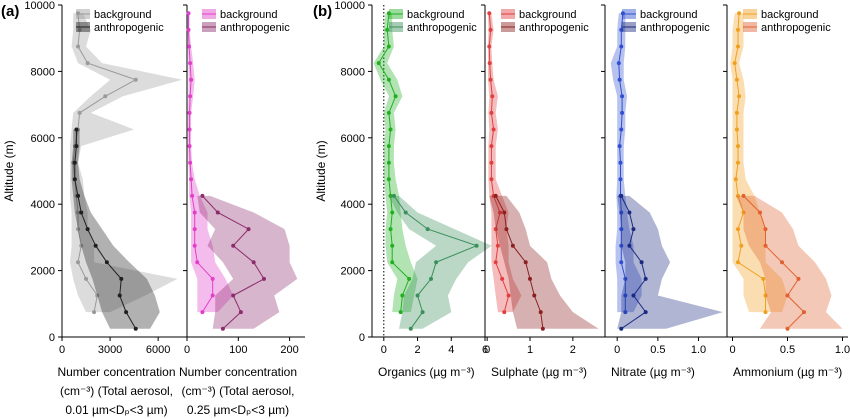  What do you see at coordinates (485, 350) in the screenshot?
I see `x-tick-label: 6` at bounding box center [485, 350].